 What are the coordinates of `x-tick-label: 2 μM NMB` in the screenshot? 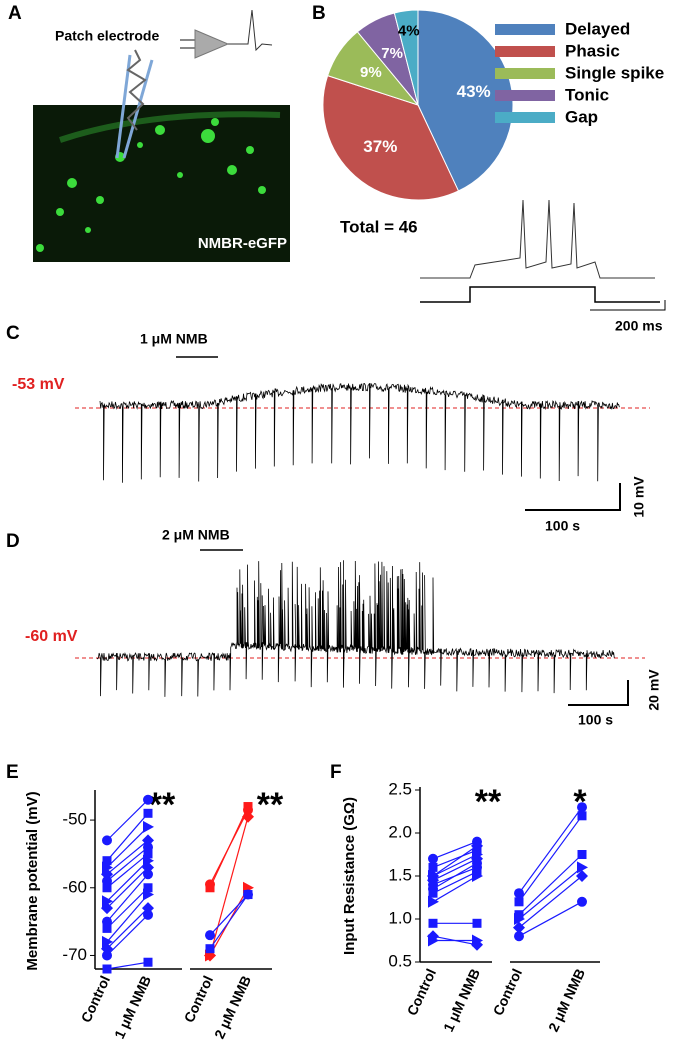 It's located at (232, 1007).